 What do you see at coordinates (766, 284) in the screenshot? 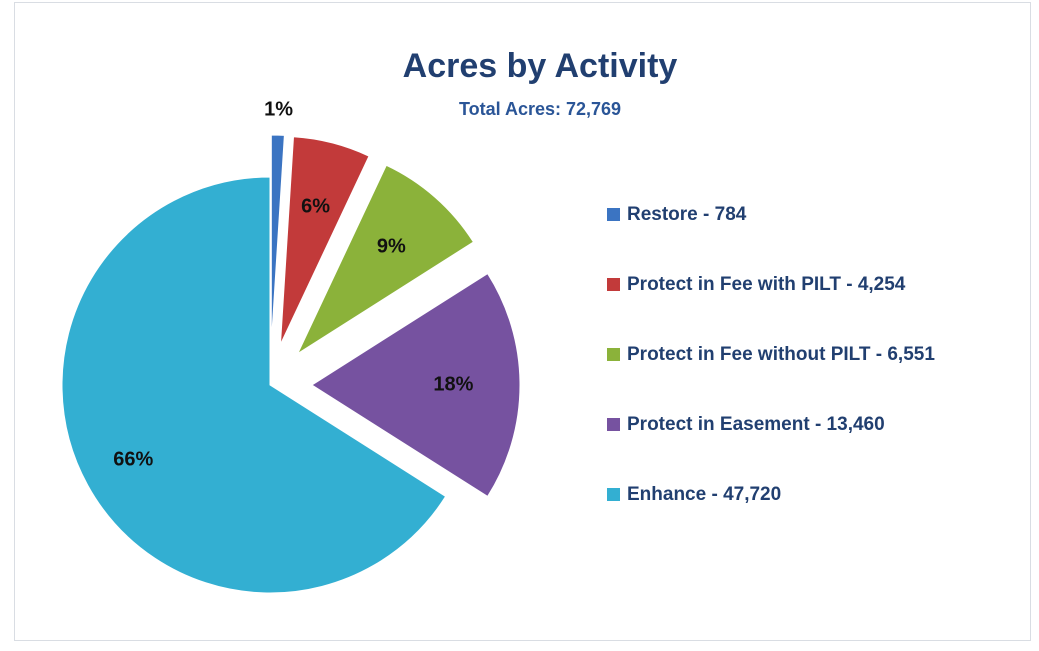
I see `legend-label: Protect in Fee with PILT - 4,254` at bounding box center [766, 284].